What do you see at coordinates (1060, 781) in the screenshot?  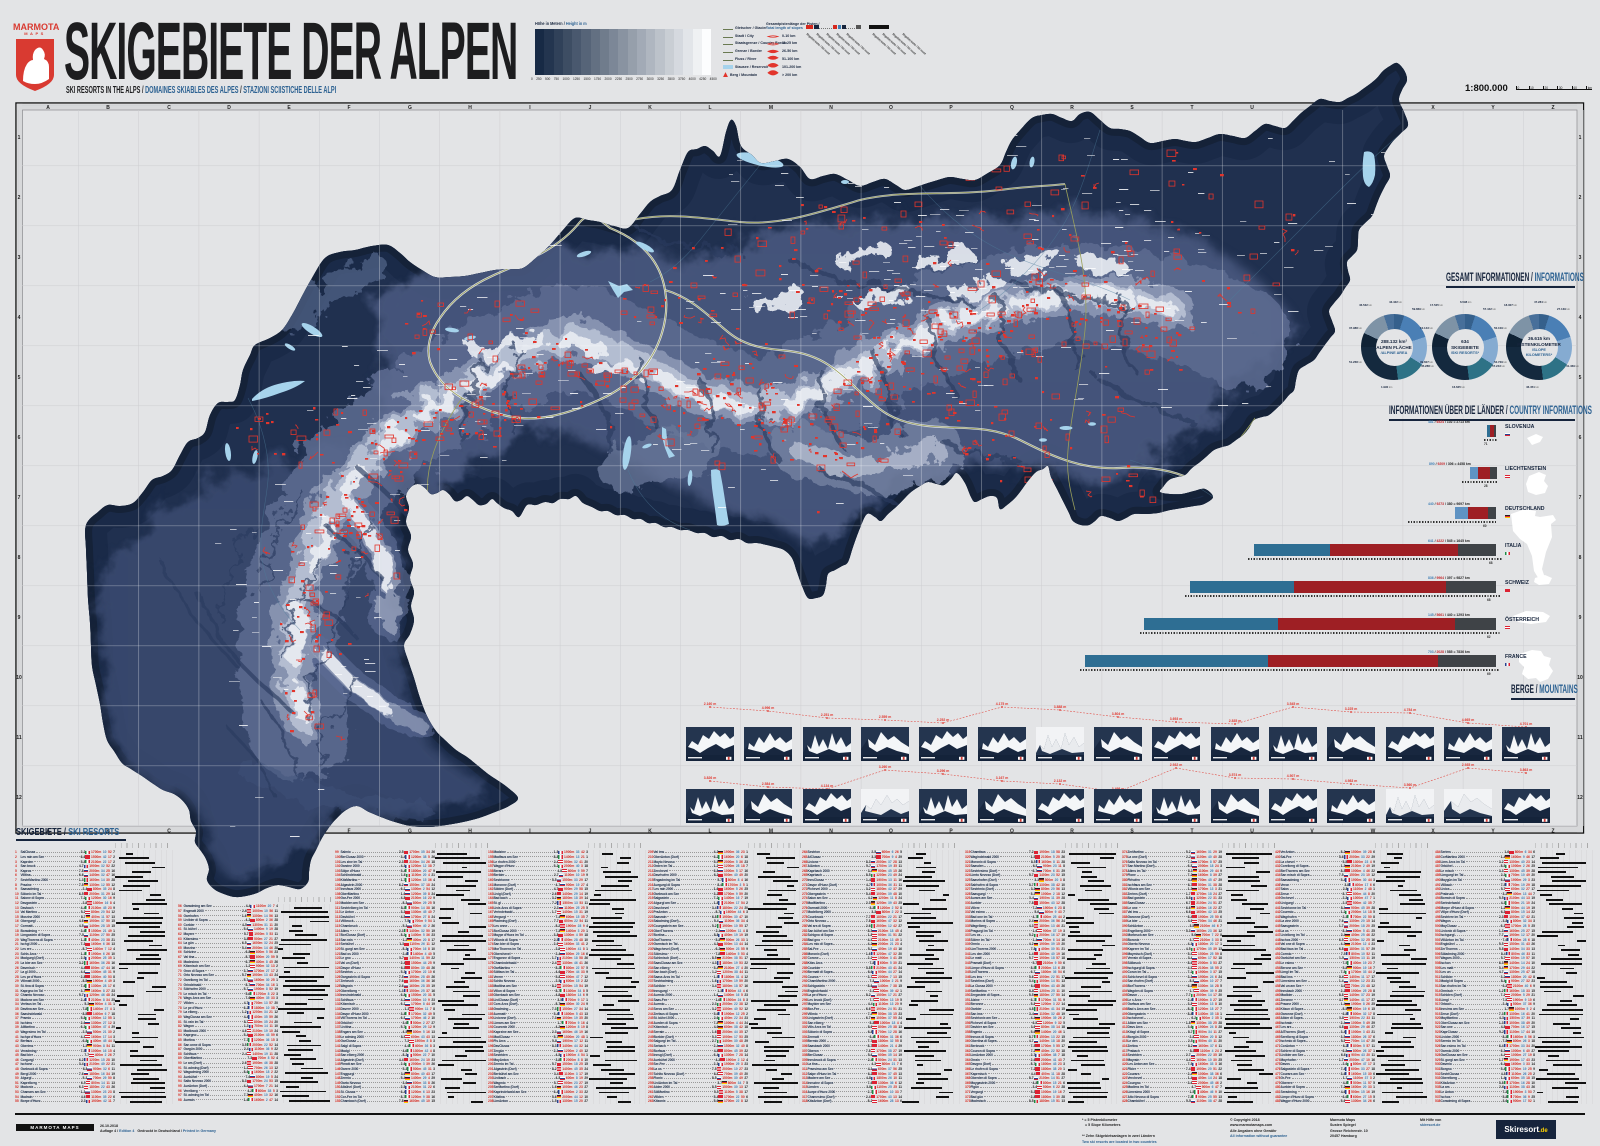 I see `svg-text: 2.132 m` at bounding box center [1060, 781].